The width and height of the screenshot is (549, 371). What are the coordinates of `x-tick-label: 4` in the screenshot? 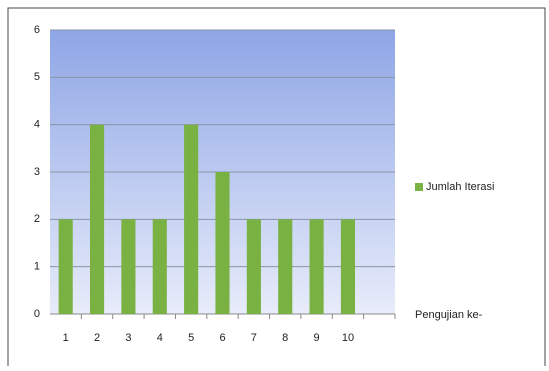 It's located at (160, 338).